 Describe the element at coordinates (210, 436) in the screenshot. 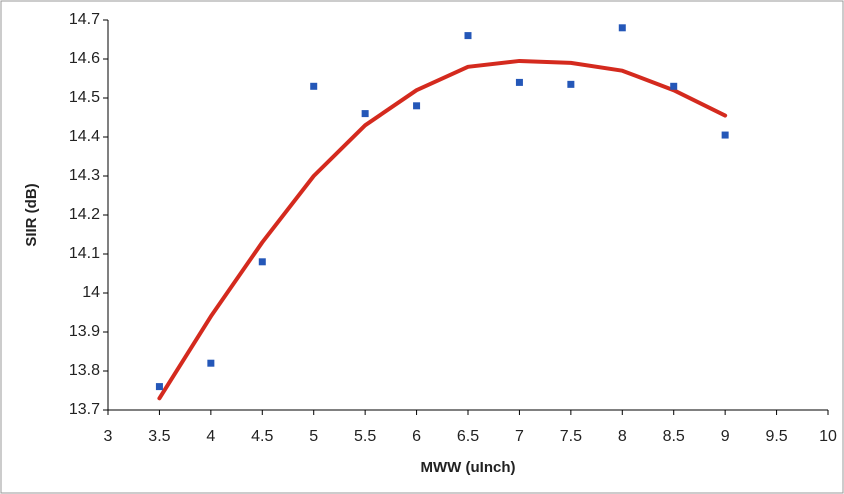

I see `x-tick-label: 4` at that location.